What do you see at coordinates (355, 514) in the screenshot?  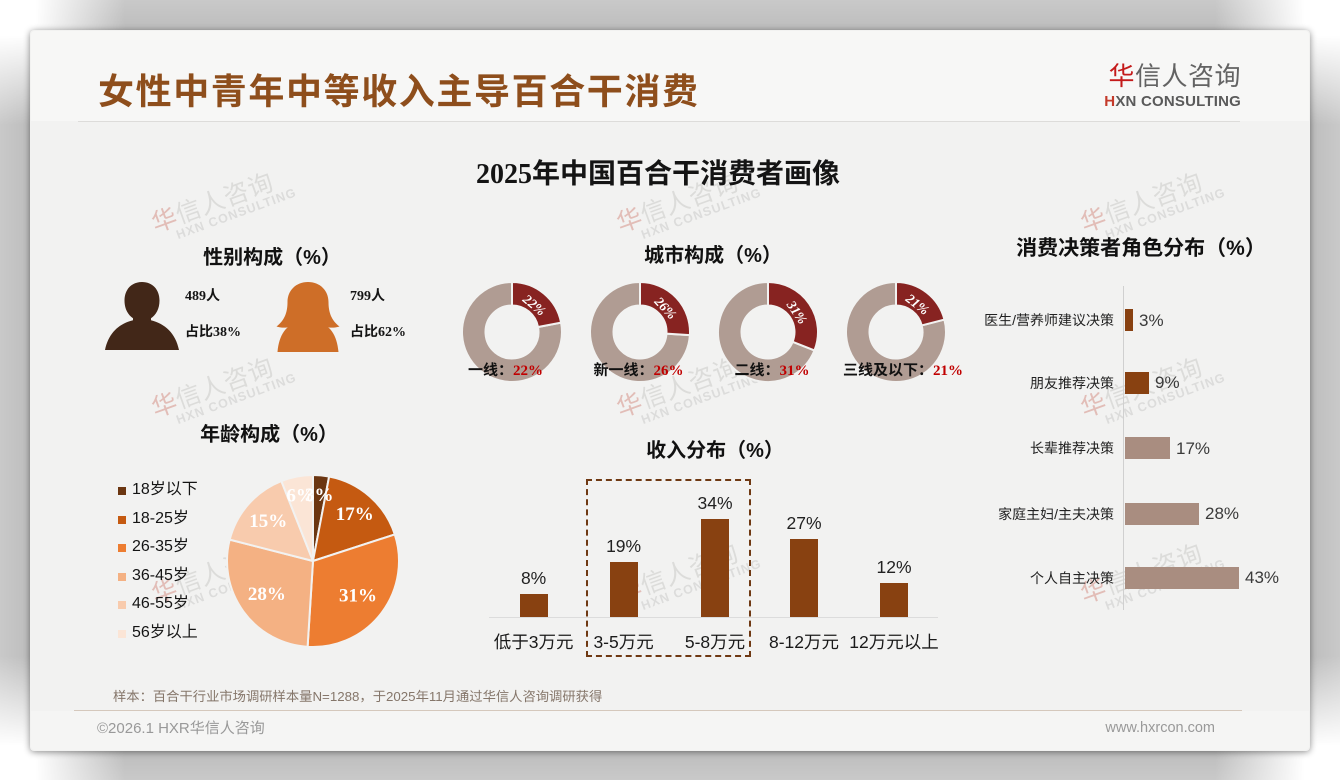 I see `svg-text: 17%` at bounding box center [355, 514].